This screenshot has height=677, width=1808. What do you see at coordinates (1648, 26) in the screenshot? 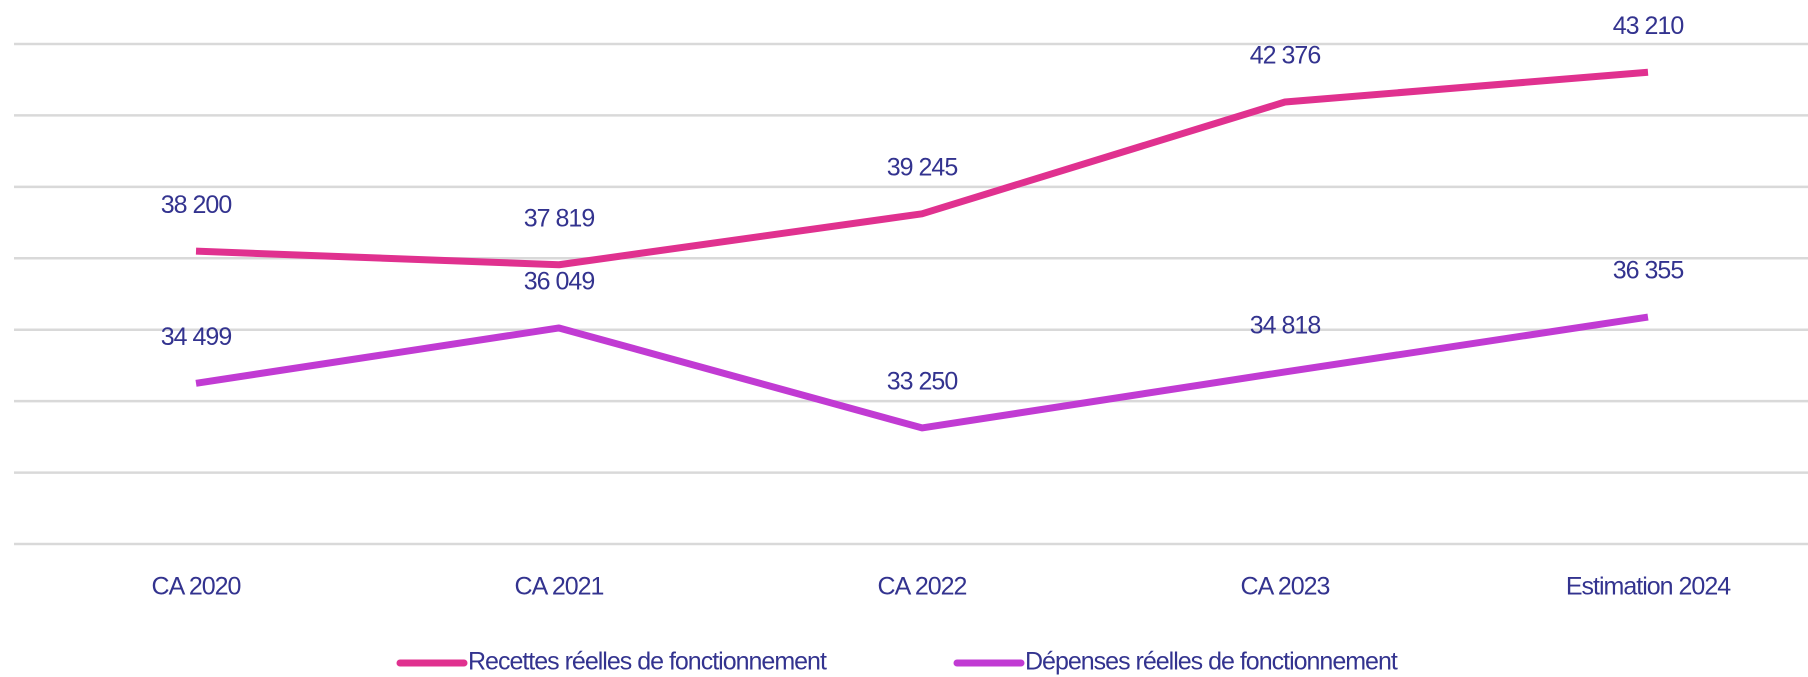
I see `data-label: 43 210` at bounding box center [1648, 26].